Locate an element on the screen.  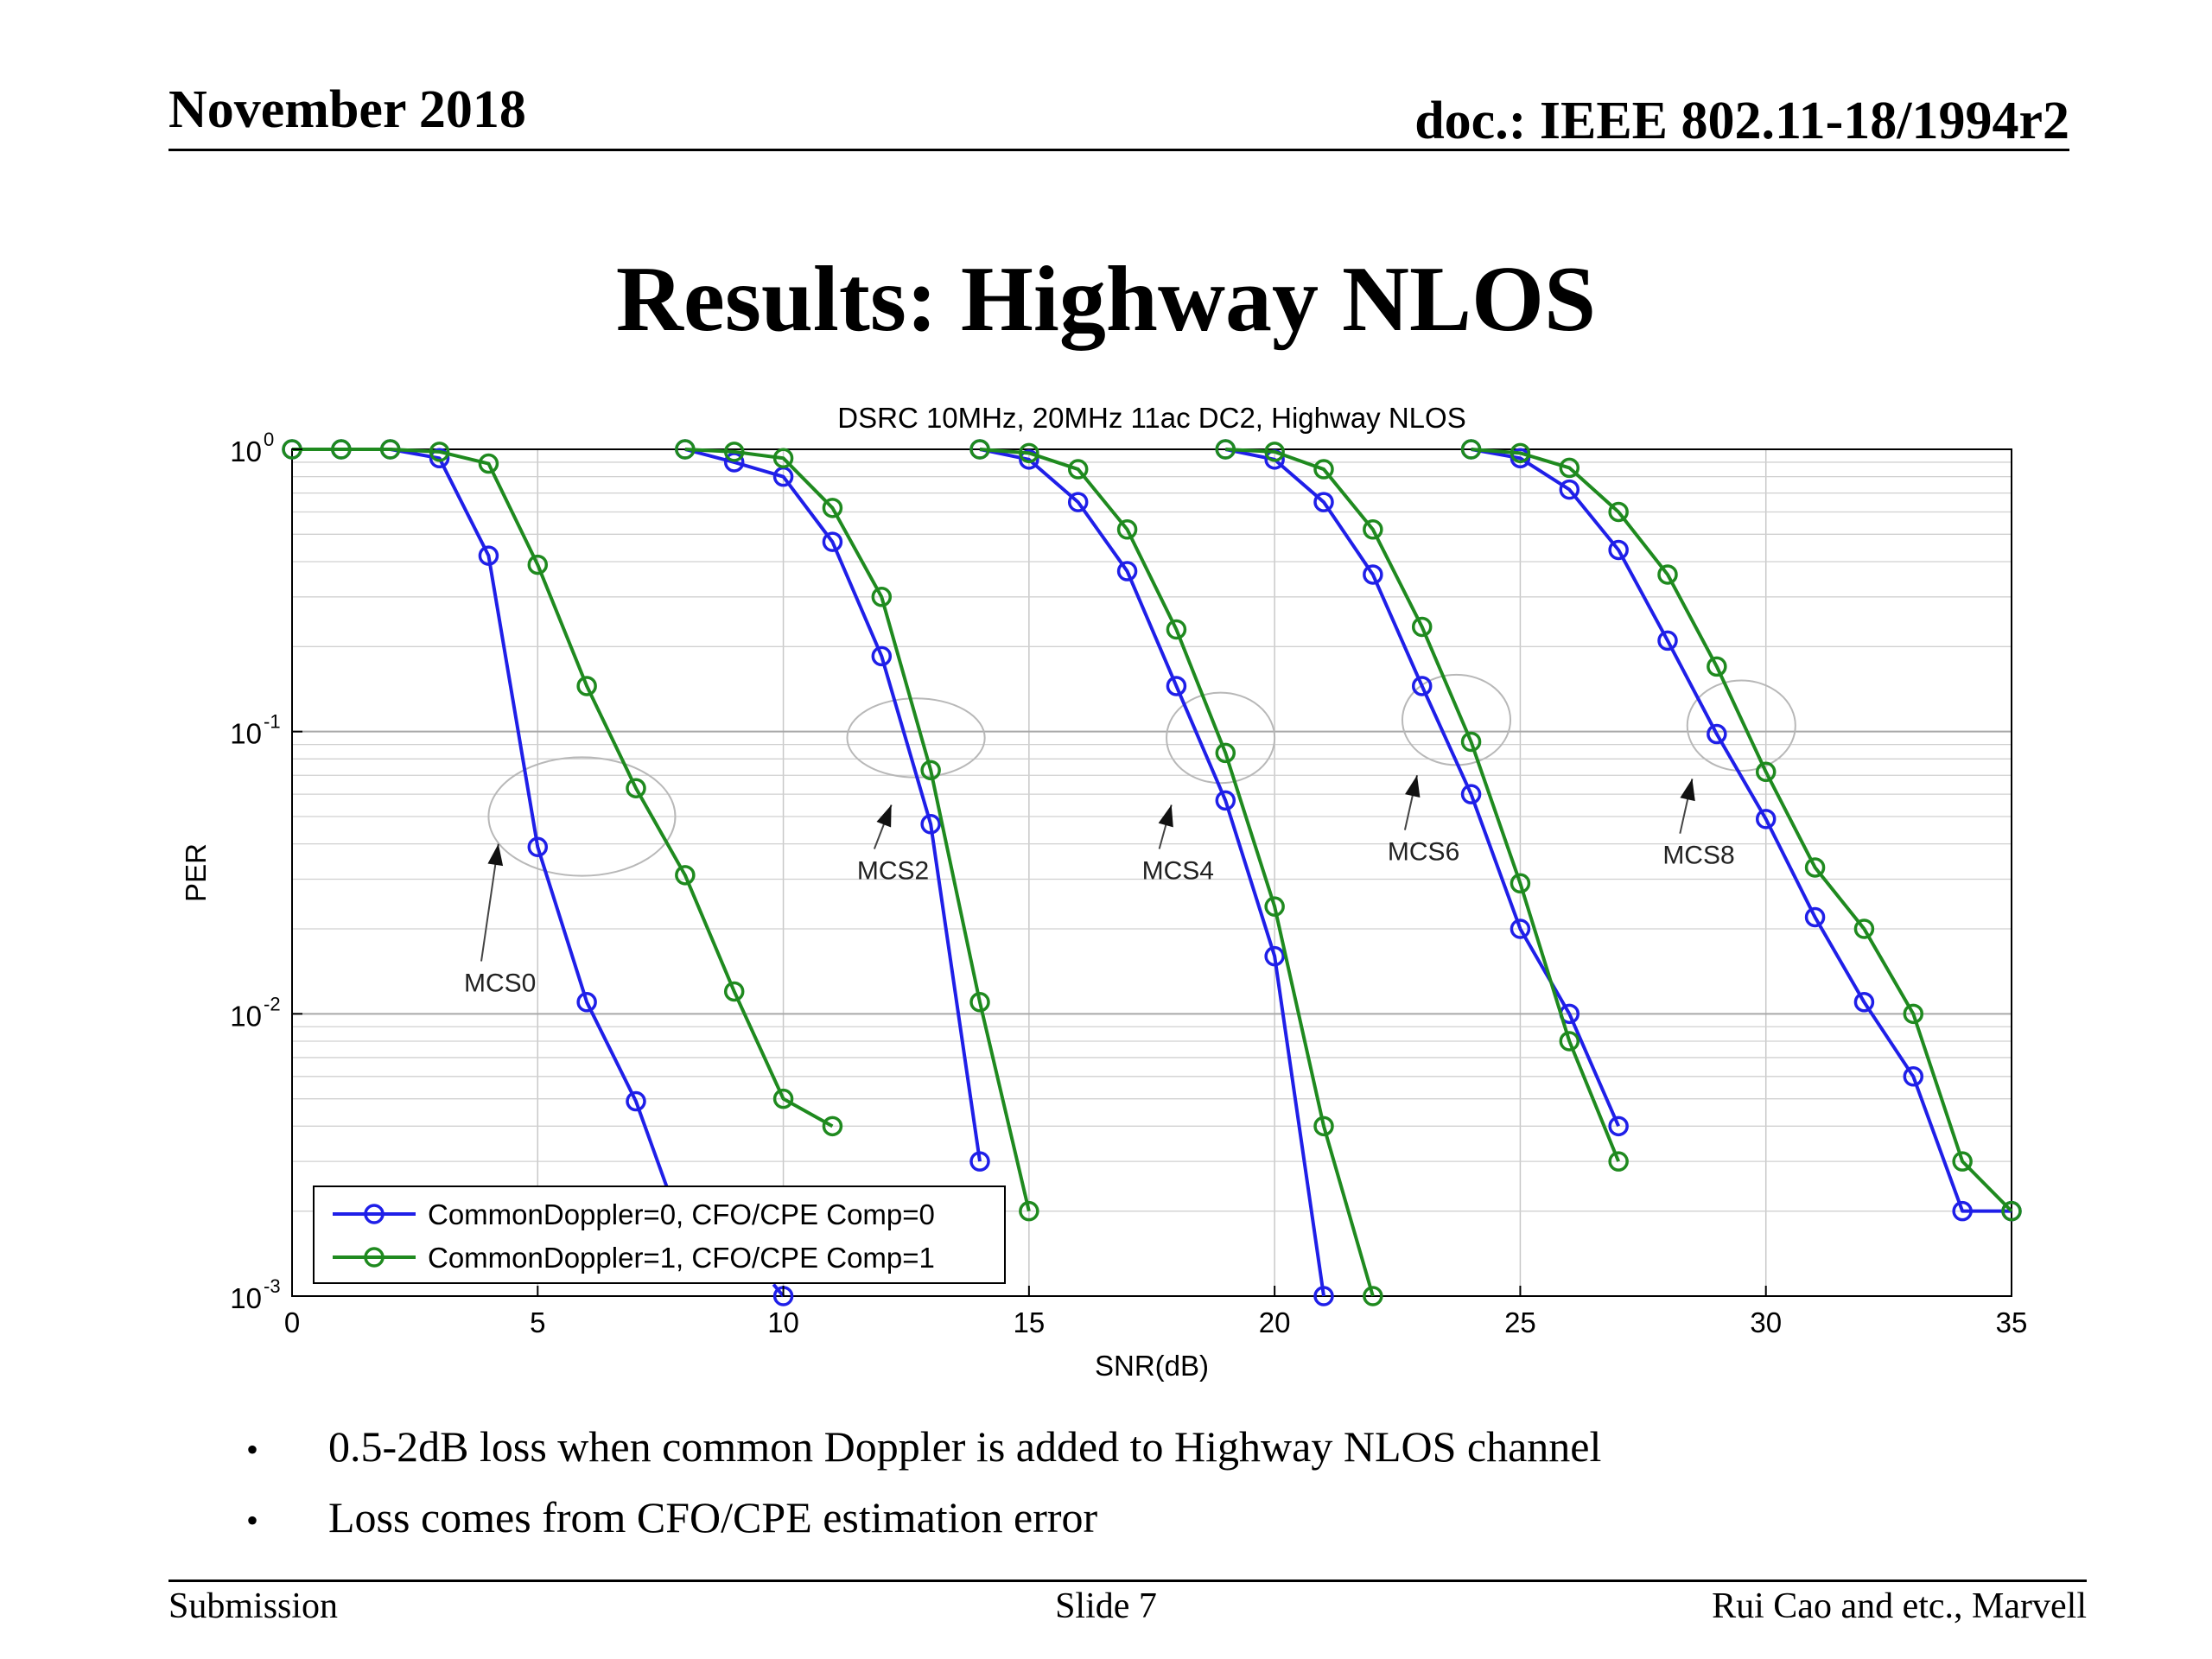
annotation-label-mcs8: MCS8 is located at coordinates (1698, 856).